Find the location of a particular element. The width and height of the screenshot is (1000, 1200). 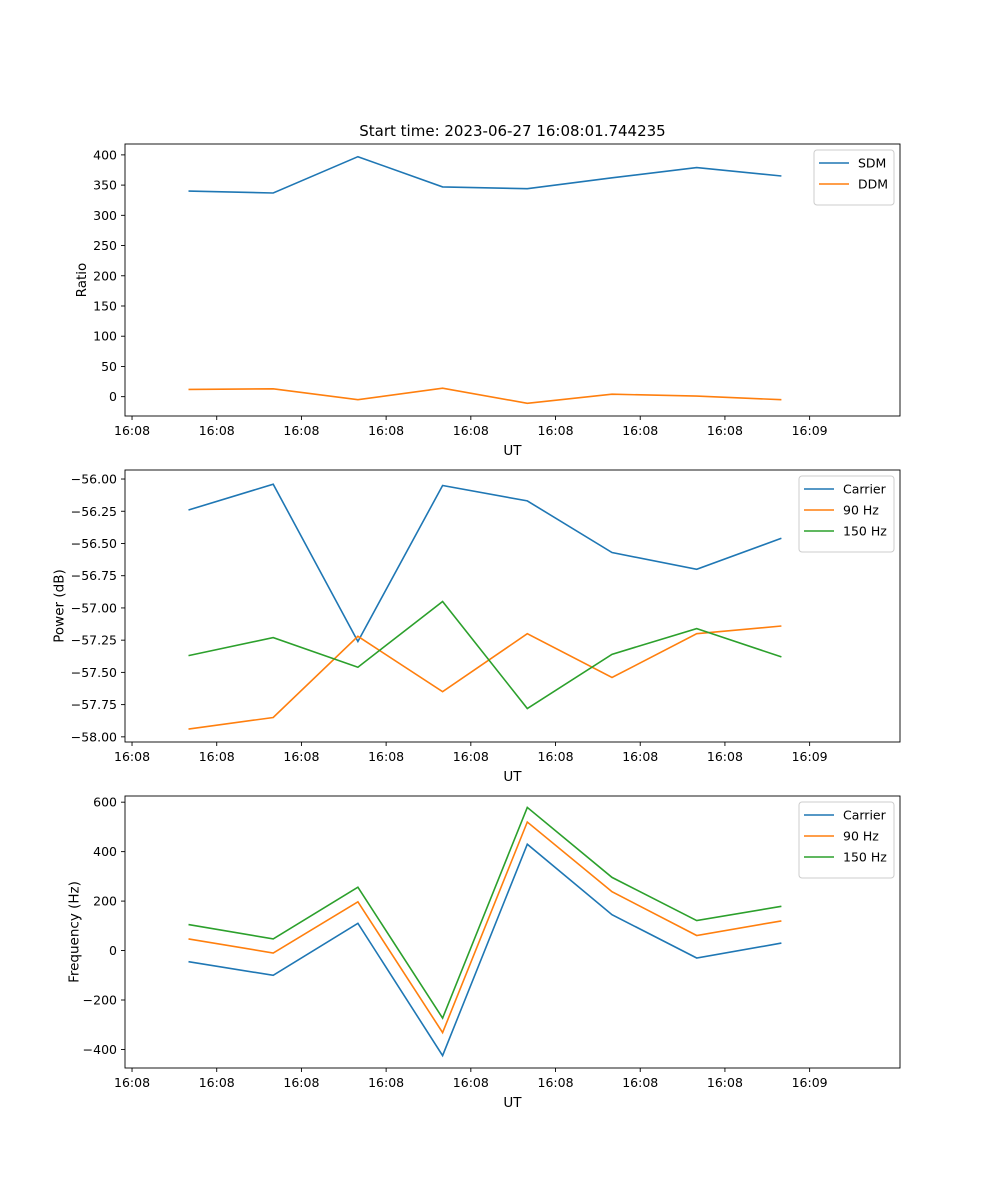

y-axis-label: Frequency (Hz) is located at coordinates (75, 932).